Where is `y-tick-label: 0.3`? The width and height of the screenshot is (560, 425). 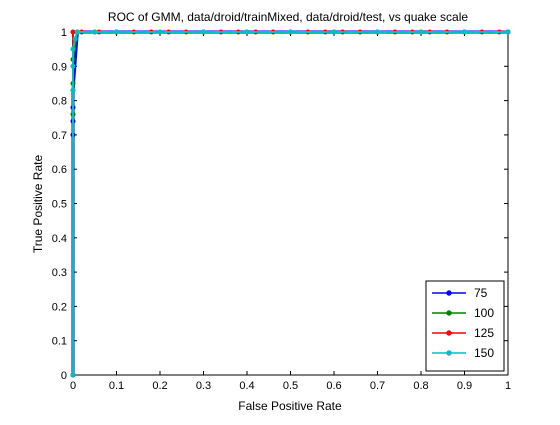 y-tick-label: 0.3 is located at coordinates (59, 273).